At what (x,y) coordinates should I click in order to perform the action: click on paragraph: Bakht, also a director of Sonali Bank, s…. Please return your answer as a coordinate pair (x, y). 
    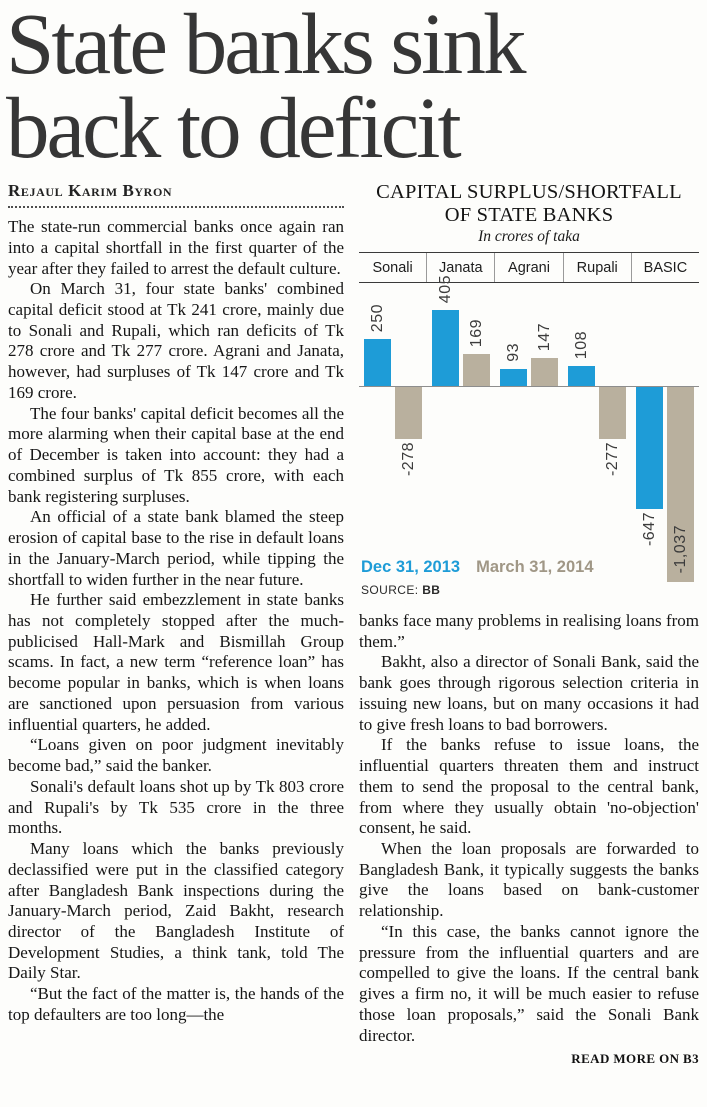
    Looking at the image, I should click on (529, 693).